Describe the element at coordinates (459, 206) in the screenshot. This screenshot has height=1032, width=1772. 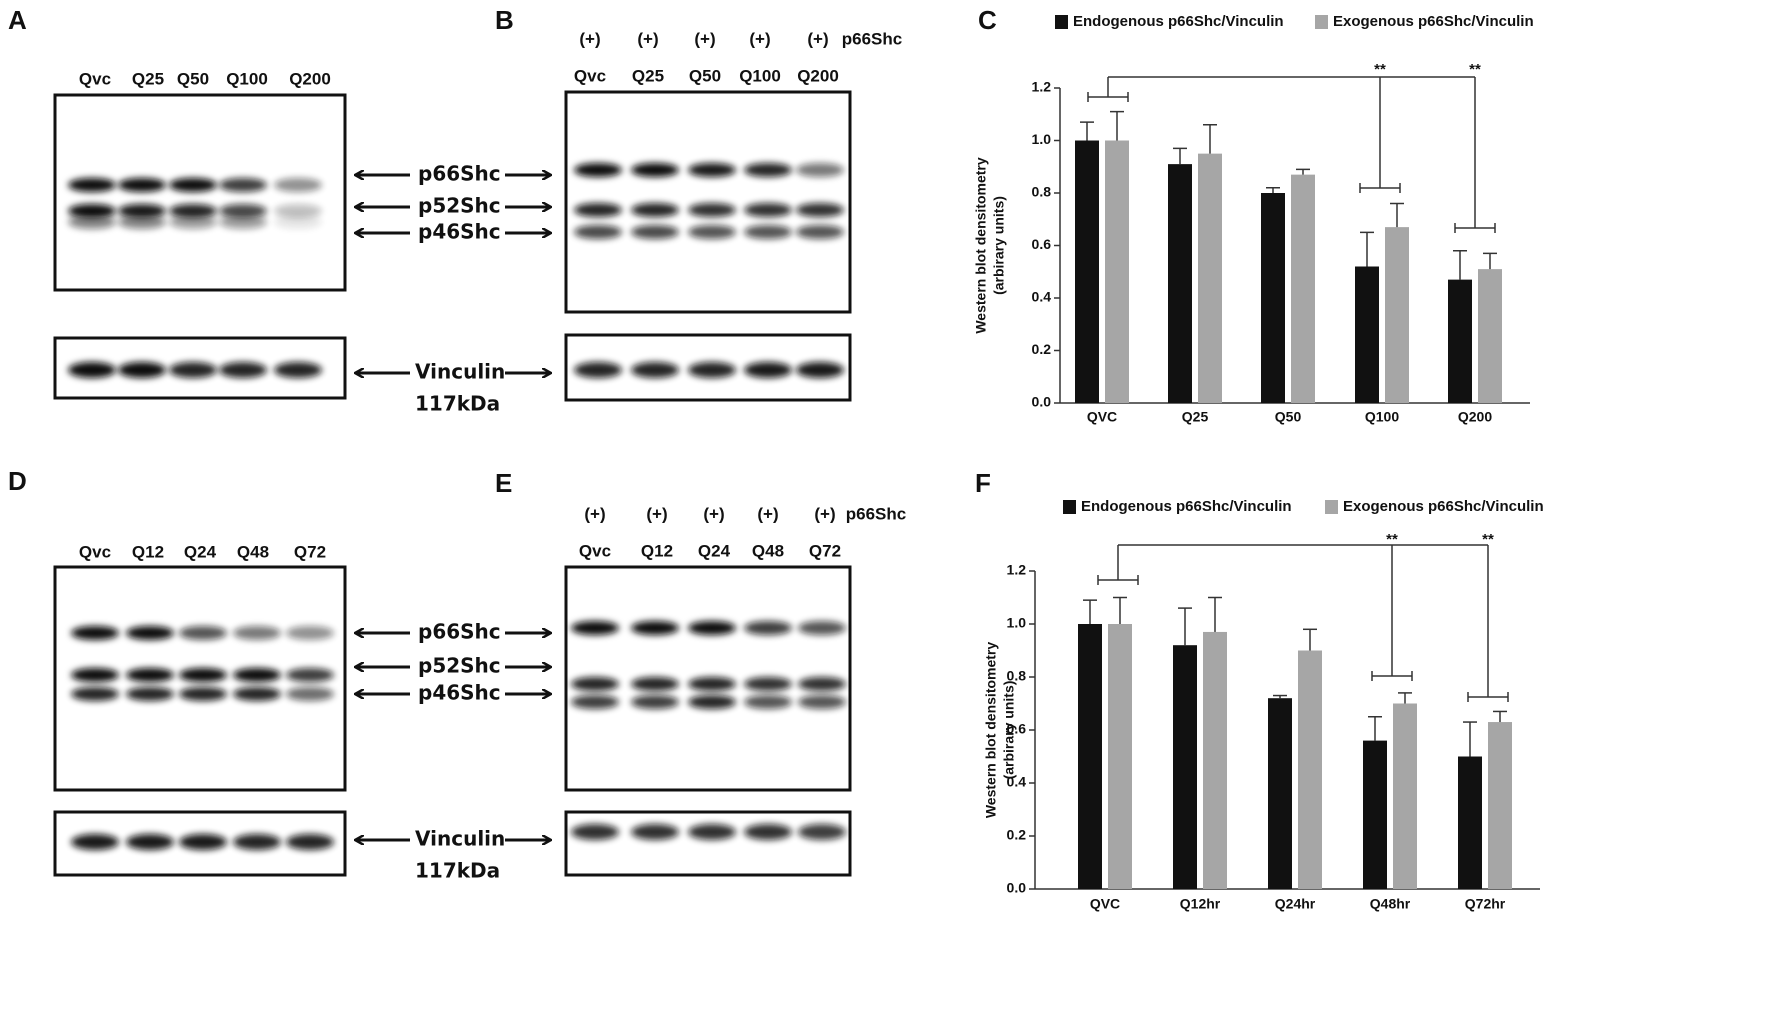
I see `band-label: p52Shc` at that location.